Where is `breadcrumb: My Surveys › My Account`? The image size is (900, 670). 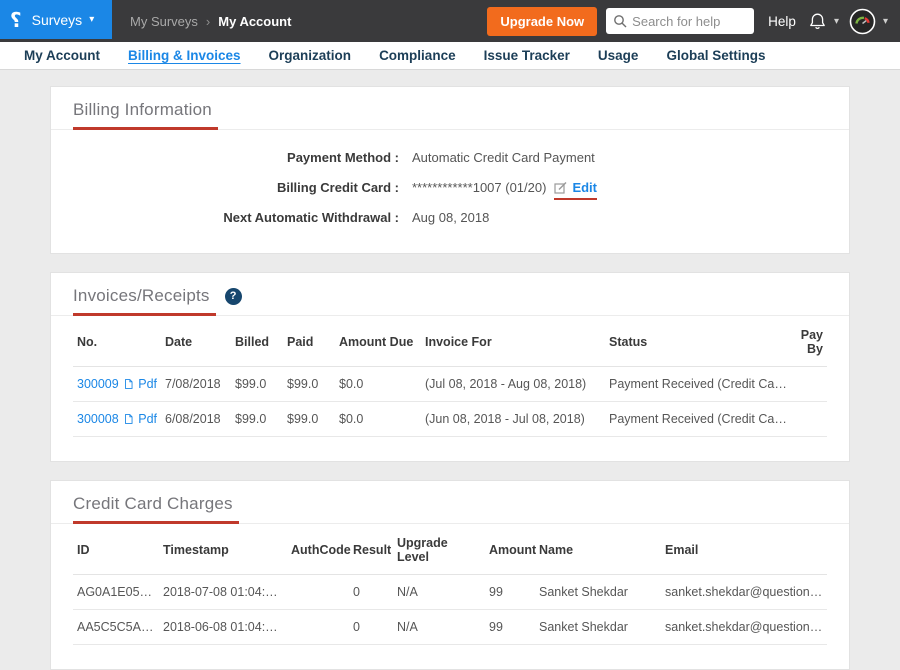
breadcrumb: My Surveys › My Account is located at coordinates (210, 21).